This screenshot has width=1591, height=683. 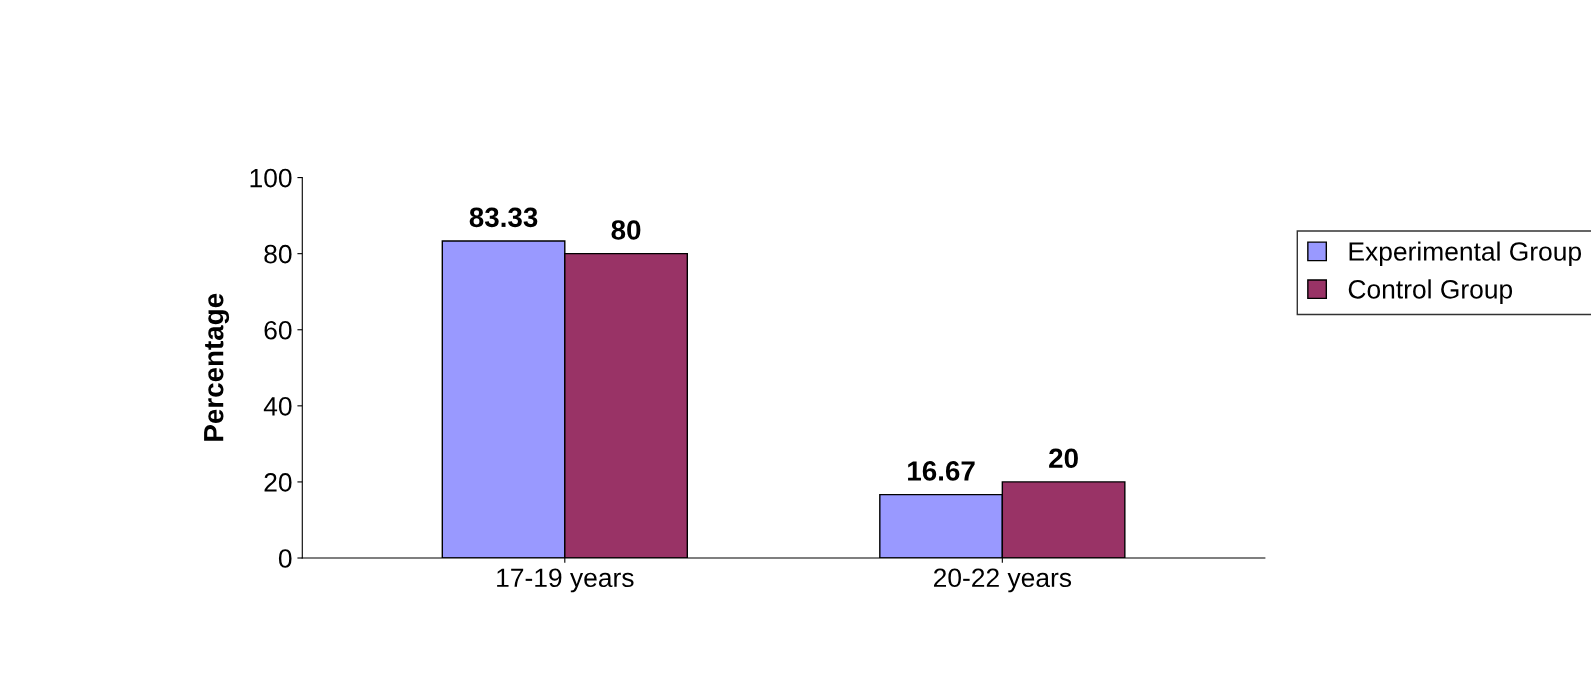 I want to click on y-tick-label: 0, so click(x=285, y=558).